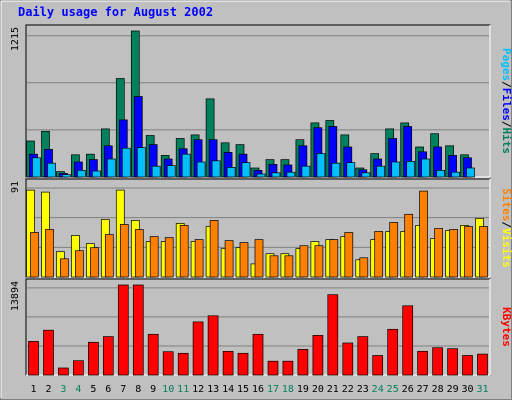  What do you see at coordinates (123, 389) in the screenshot?
I see `x-tick-label: 7` at bounding box center [123, 389].